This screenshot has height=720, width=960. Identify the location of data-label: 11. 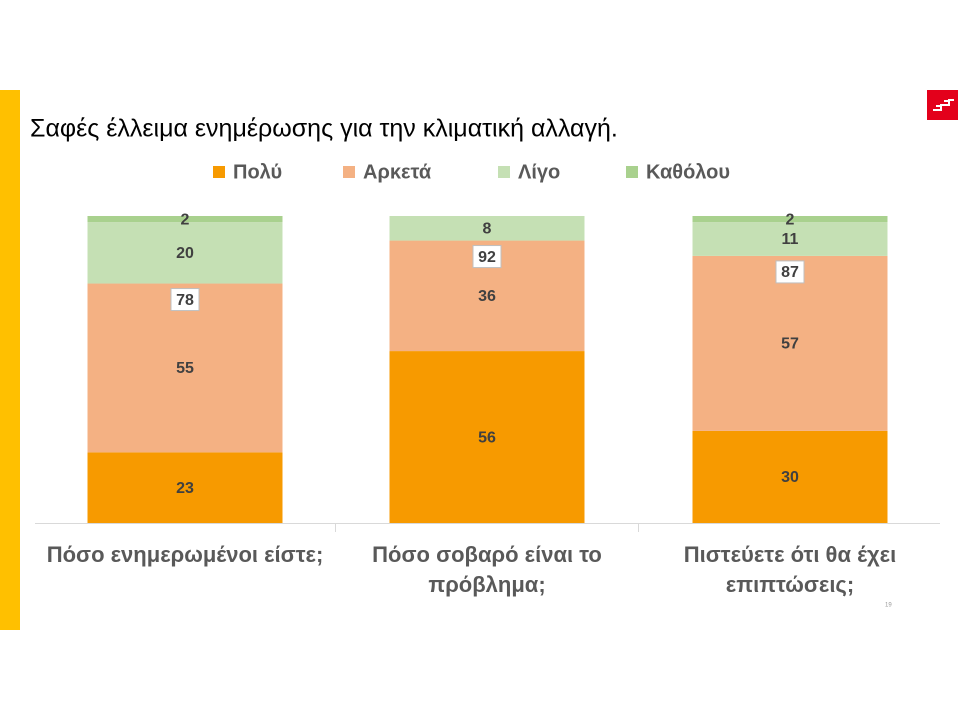
(790, 239).